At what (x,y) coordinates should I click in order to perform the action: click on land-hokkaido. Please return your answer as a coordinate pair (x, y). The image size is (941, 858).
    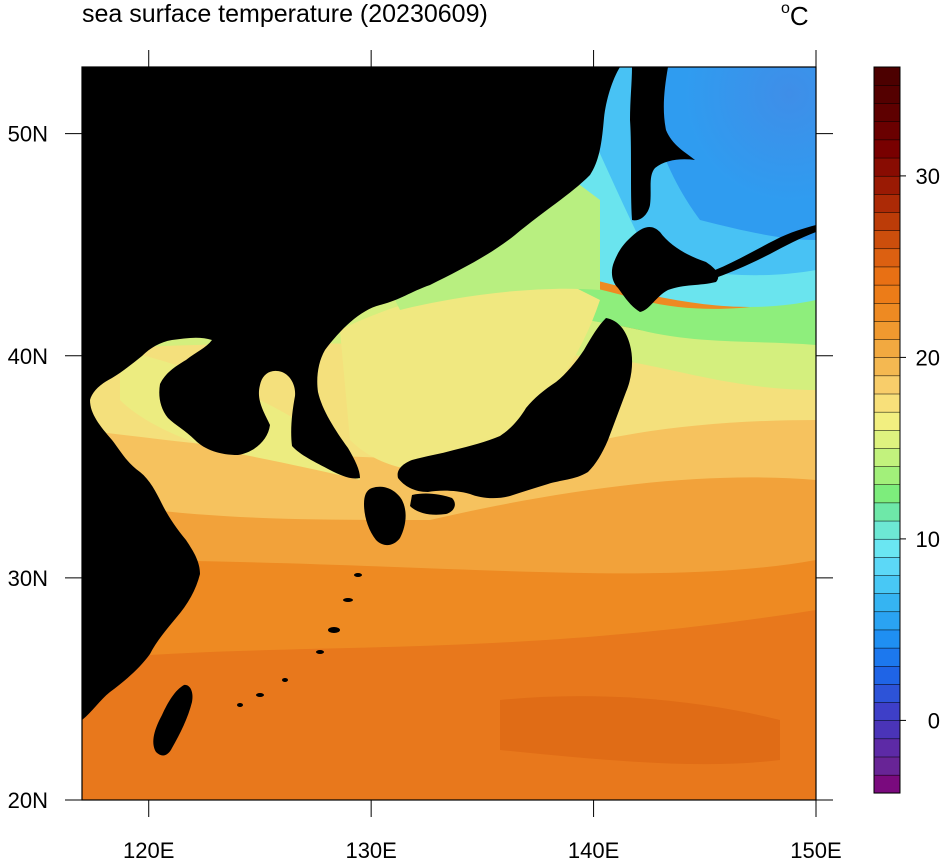
    Looking at the image, I should click on (665, 269).